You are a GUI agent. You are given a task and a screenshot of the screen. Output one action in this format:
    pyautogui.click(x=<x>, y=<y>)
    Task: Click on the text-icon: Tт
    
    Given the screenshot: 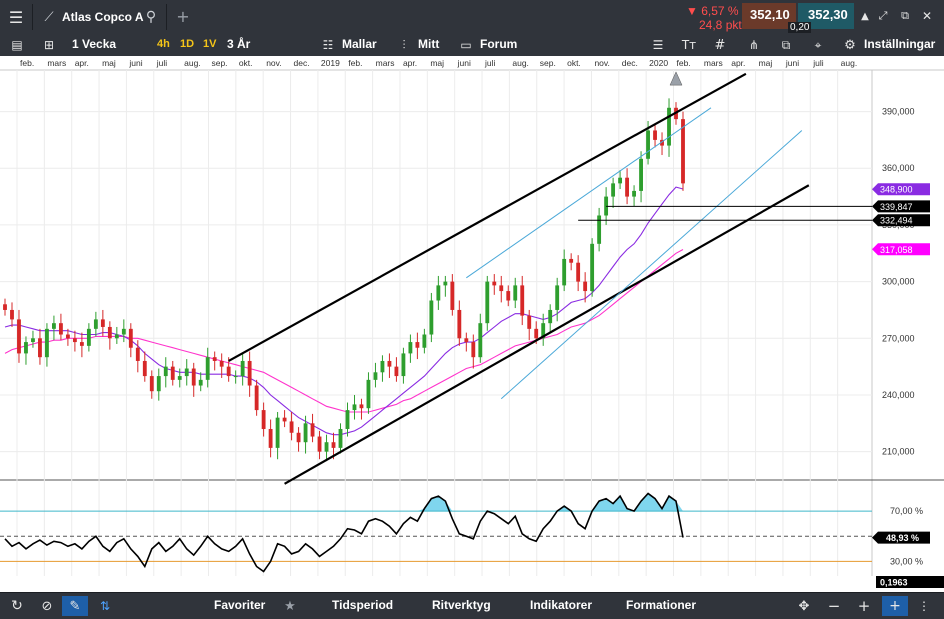 What is the action you would take?
    pyautogui.click(x=689, y=45)
    